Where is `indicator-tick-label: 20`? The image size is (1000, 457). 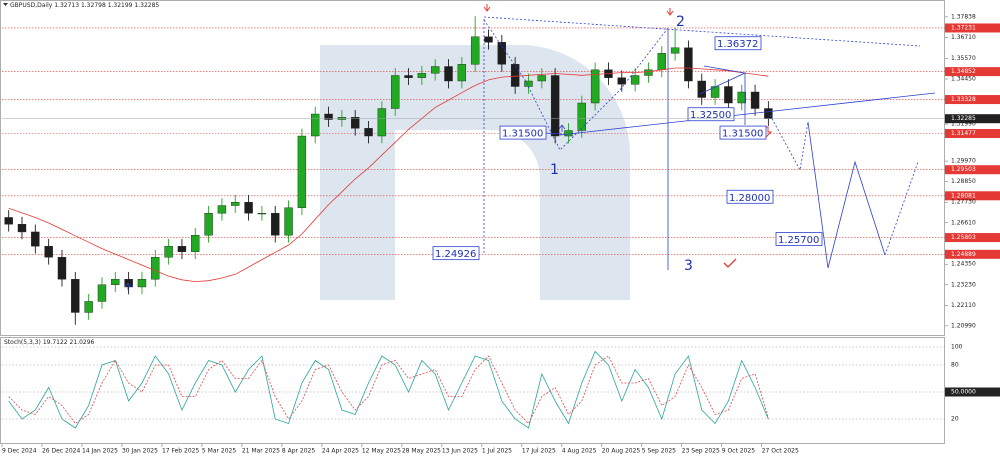 indicator-tick-label: 20 is located at coordinates (955, 419).